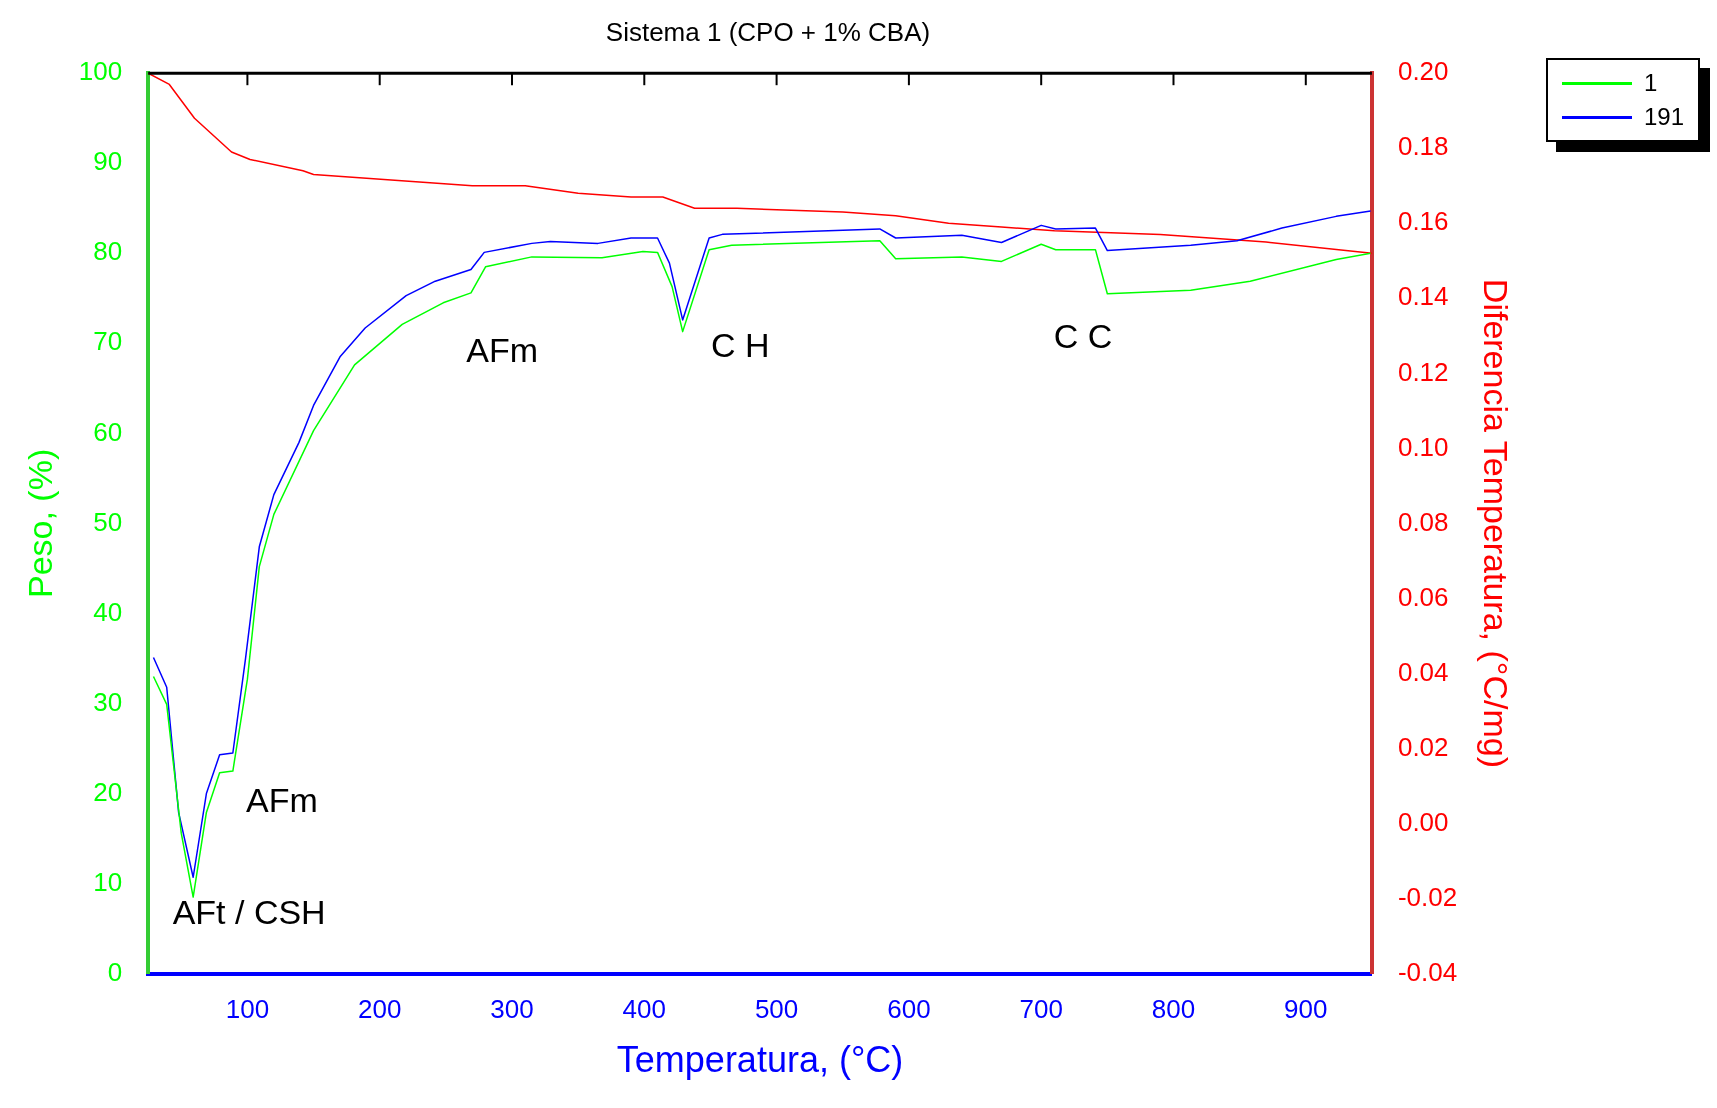 This screenshot has height=1108, width=1717. What do you see at coordinates (108, 341) in the screenshot?
I see `y-tick-label: 70` at bounding box center [108, 341].